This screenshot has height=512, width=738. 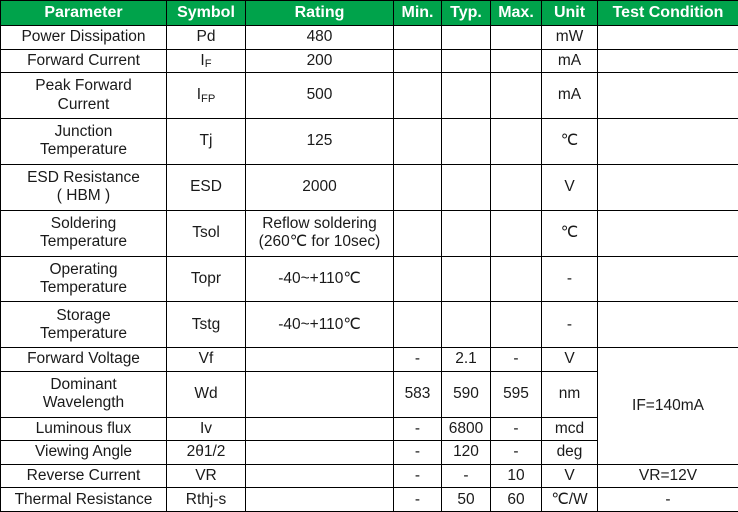 I want to click on table-row: Operating Temperature Topr -40~+110℃ -, so click(x=369, y=279).